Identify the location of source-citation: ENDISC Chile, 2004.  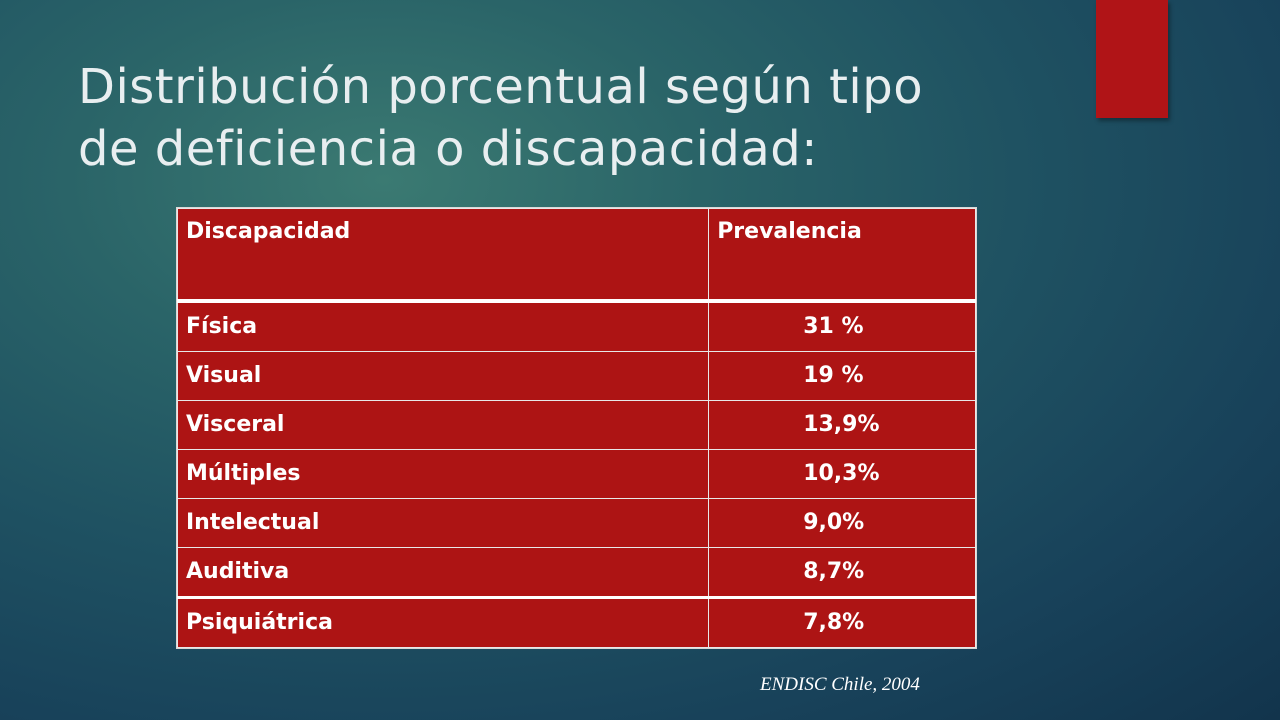
(840, 684).